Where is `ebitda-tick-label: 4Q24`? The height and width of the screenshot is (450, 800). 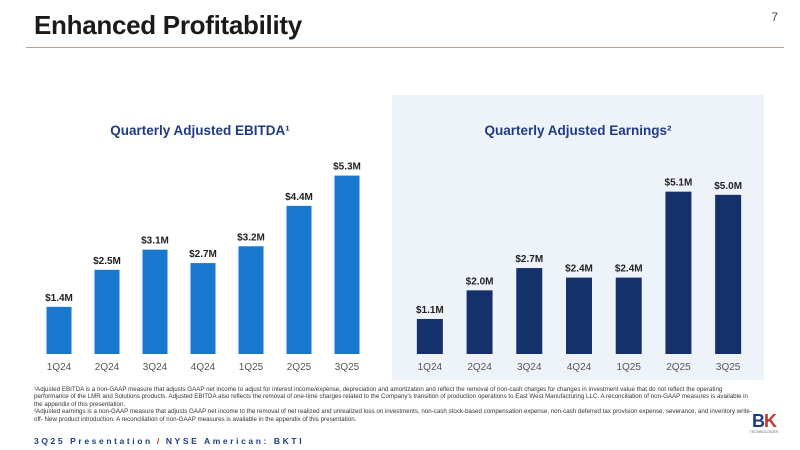 ebitda-tick-label: 4Q24 is located at coordinates (203, 367).